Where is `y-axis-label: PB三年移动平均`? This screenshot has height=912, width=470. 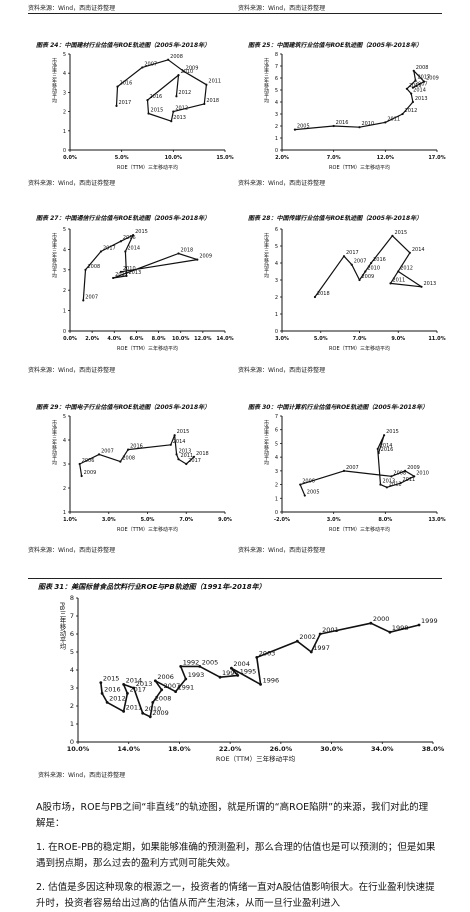
y-axis-label: PB三年移动平均 is located at coordinates (62, 626).